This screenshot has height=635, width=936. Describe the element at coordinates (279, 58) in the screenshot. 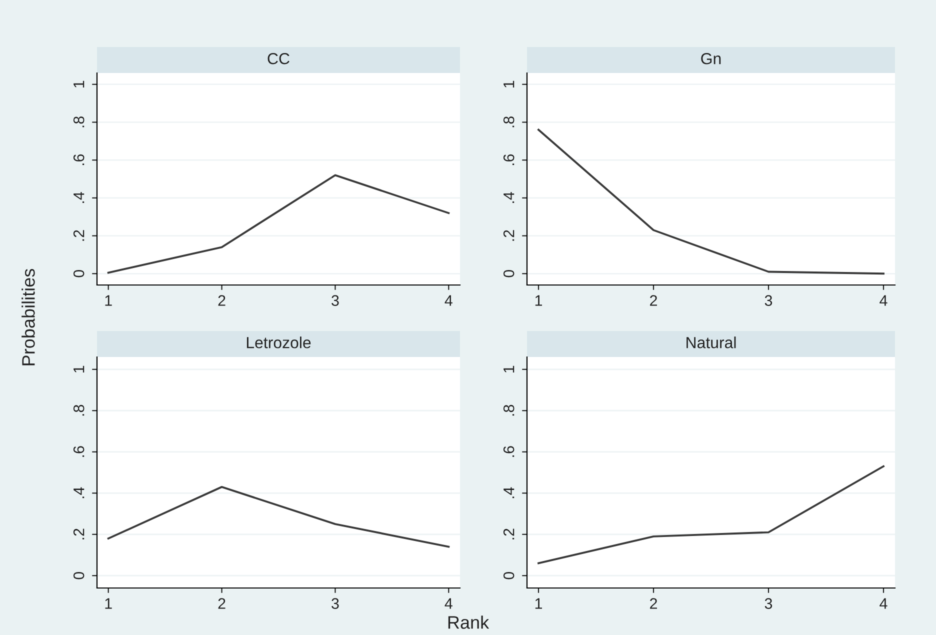

I see `chart-title: CC` at that location.